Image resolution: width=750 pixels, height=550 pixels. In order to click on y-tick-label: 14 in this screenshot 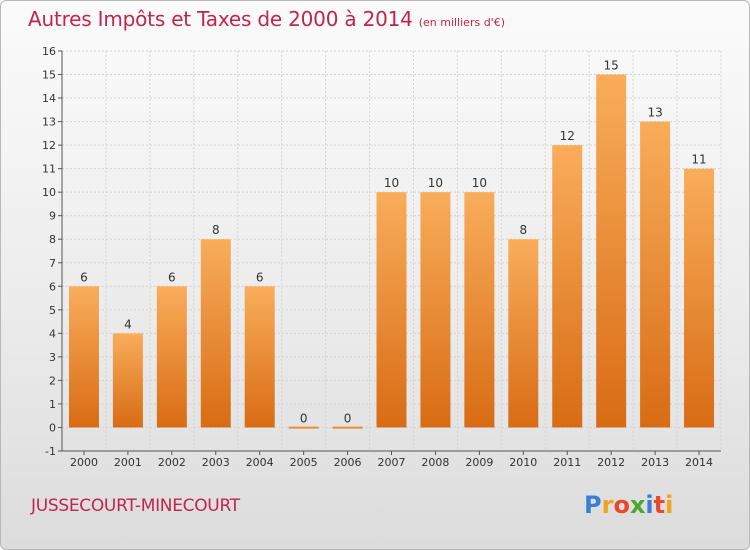, I will do `click(49, 98)`.